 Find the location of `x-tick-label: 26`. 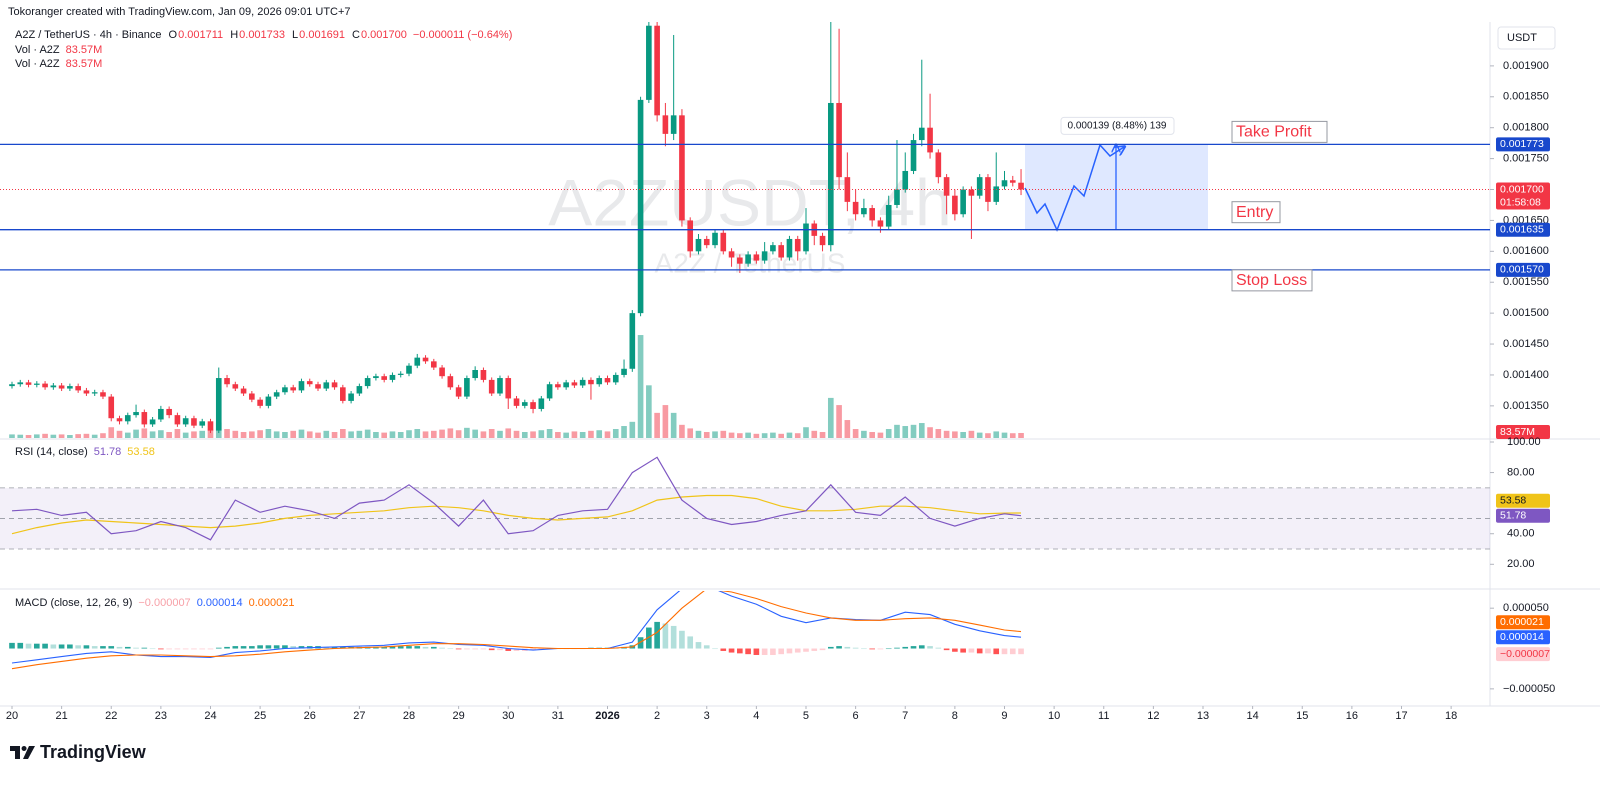

x-tick-label: 26 is located at coordinates (310, 716).